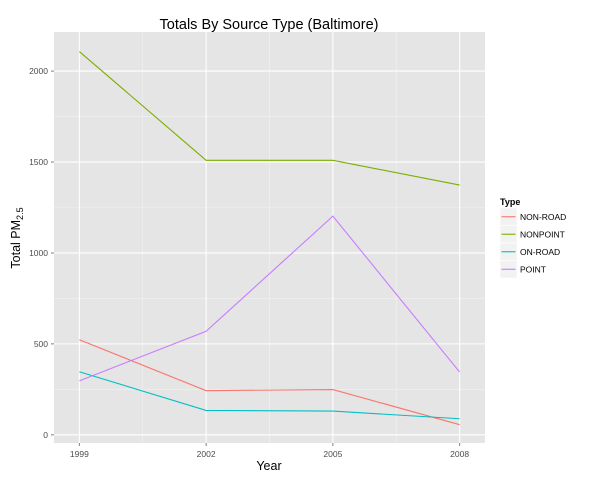 This screenshot has height=485, width=600. Describe the element at coordinates (540, 252) in the screenshot. I see `legend-label-on-road: ON-ROAD` at that location.